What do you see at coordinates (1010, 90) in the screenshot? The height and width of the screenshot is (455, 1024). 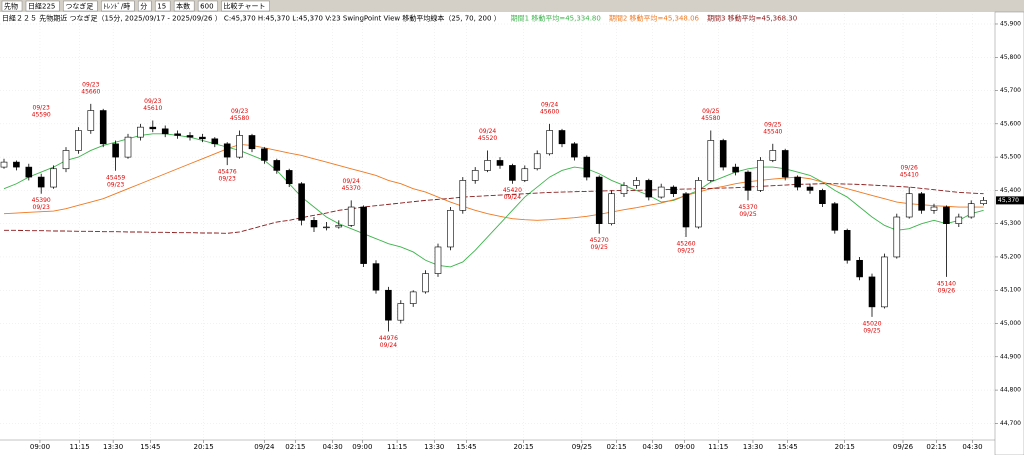 I see `y-tick-label: 45,700` at bounding box center [1010, 90].